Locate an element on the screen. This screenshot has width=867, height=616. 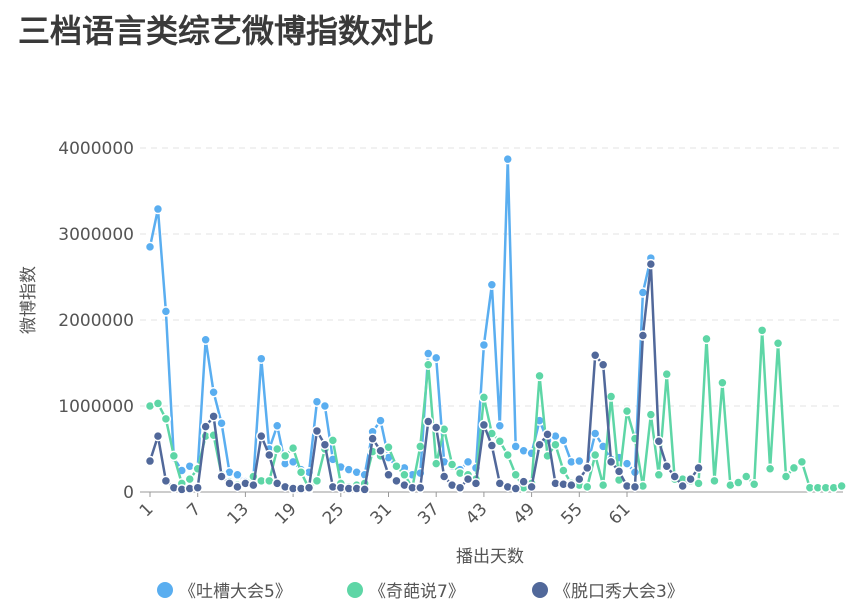
legend-item: 《吐槽大会5》 is located at coordinates (224, 592).